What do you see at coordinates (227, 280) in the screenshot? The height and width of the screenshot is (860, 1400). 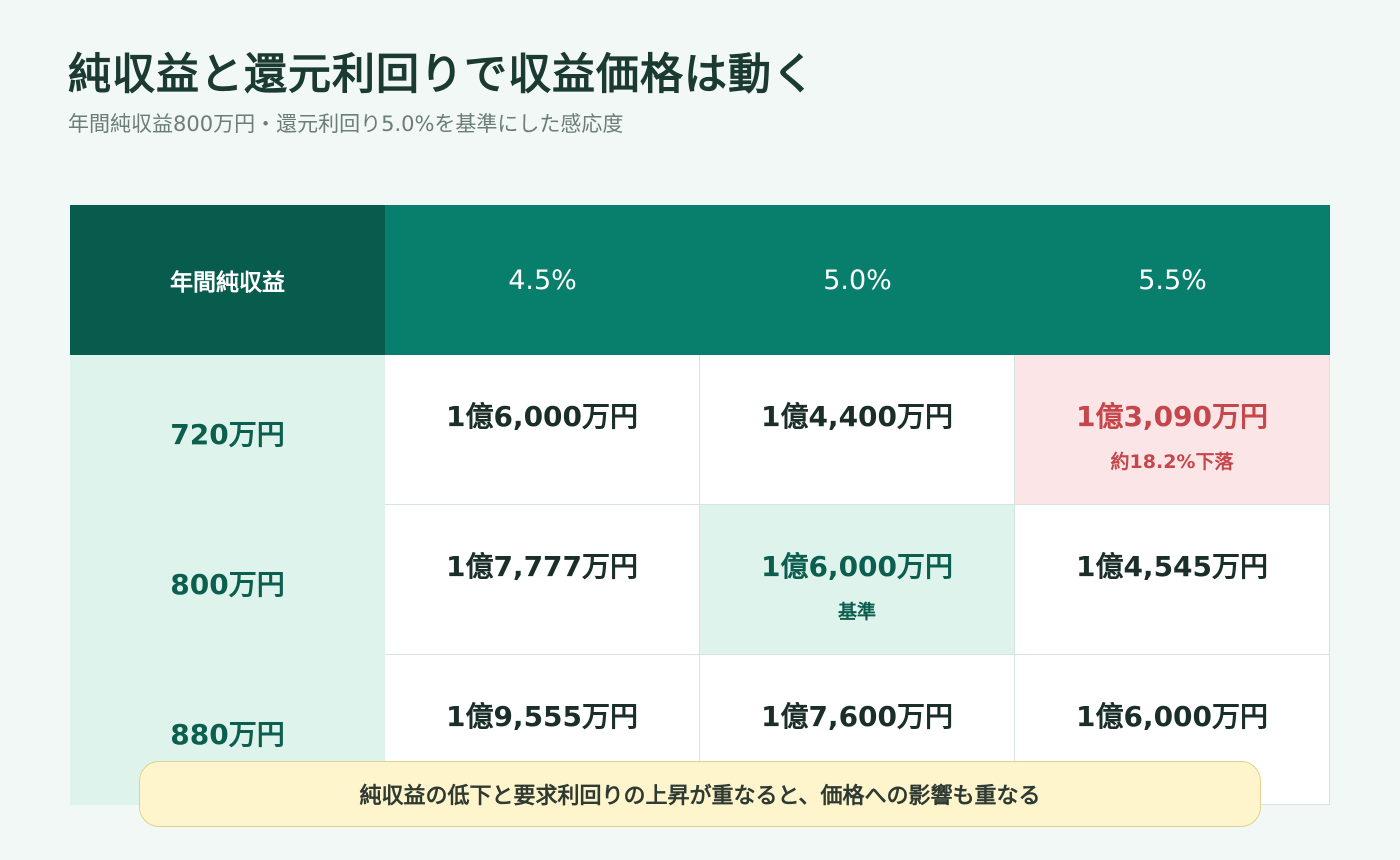 I see `corner-header: 年間純収益` at bounding box center [227, 280].